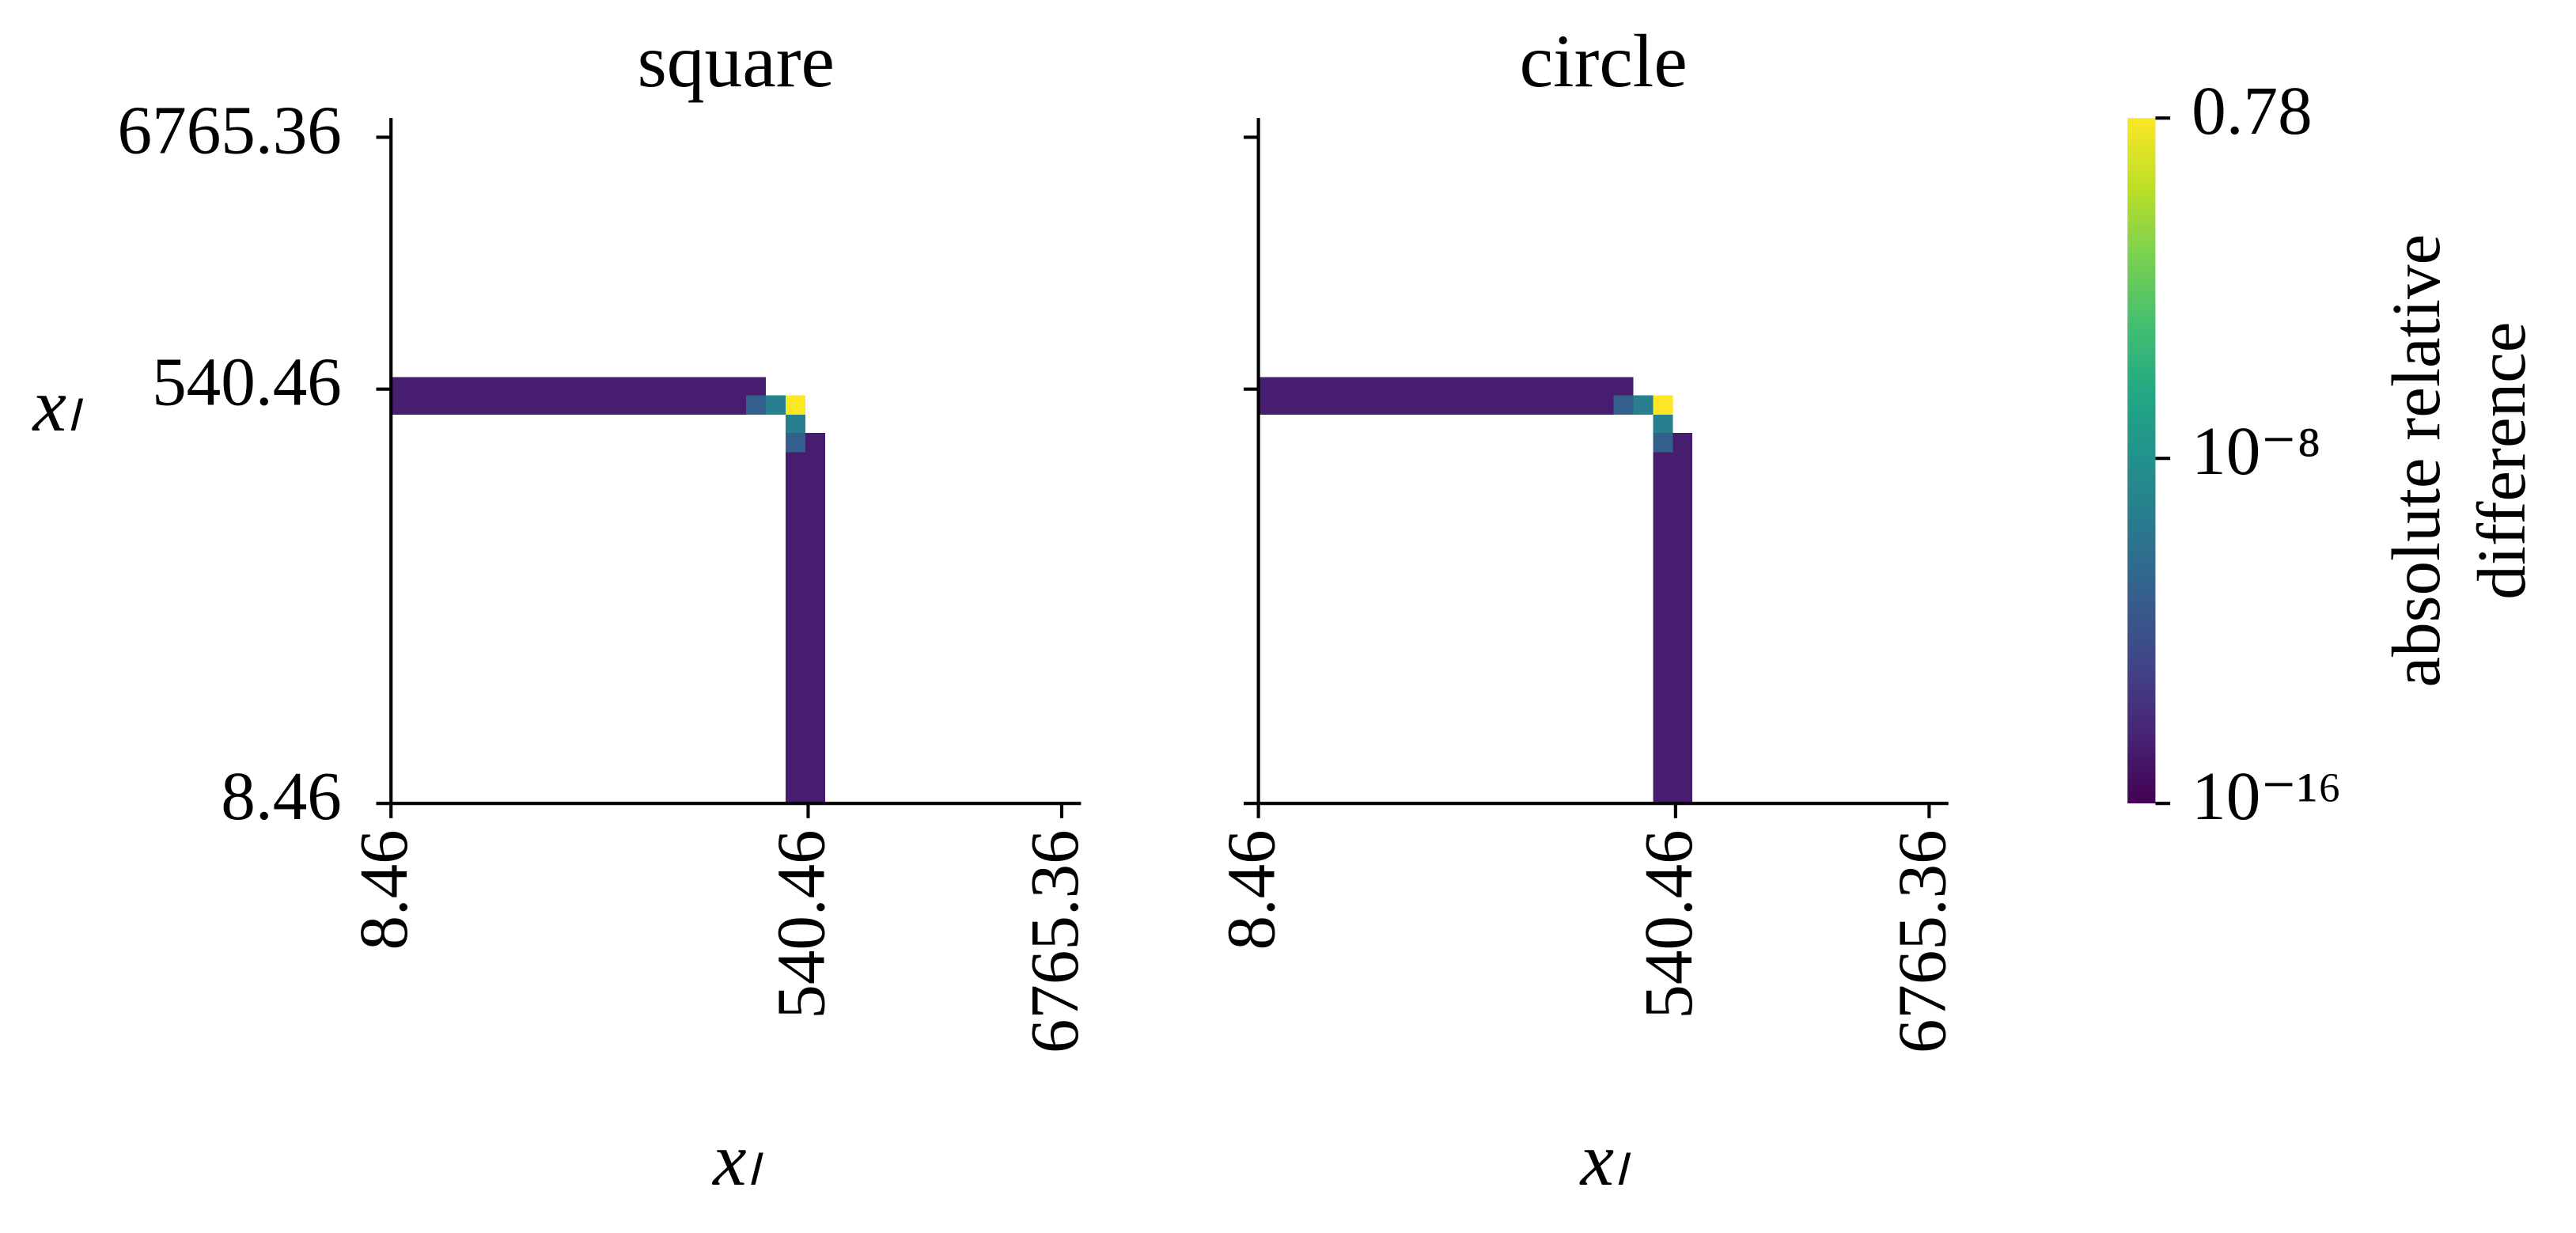 This screenshot has height=1233, width=2576. I want to click on y-tick-label: 8.46, so click(281, 795).